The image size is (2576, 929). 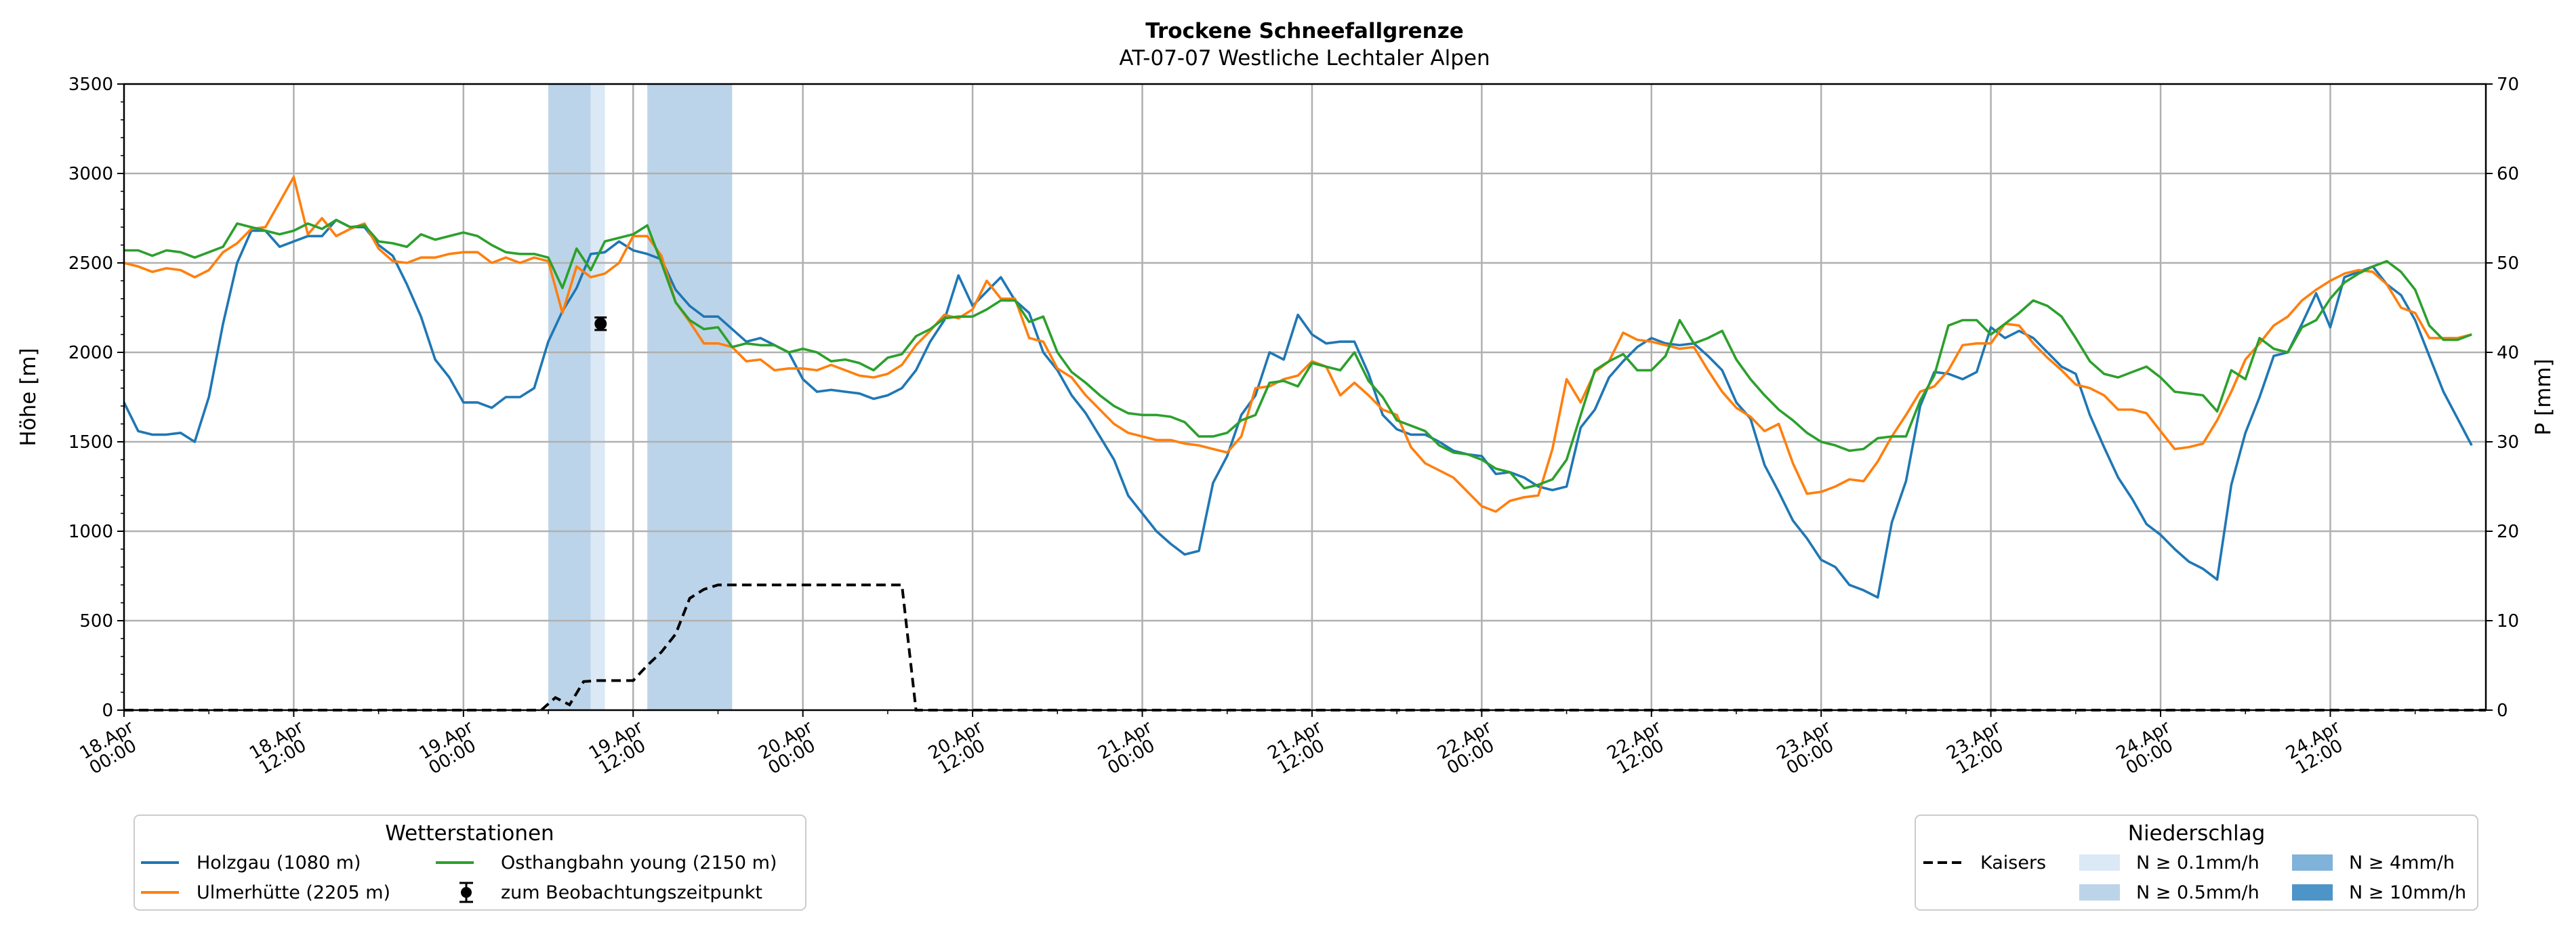 What do you see at coordinates (1305, 58) in the screenshot?
I see `chart-subtitle: AT-07-07 Westliche Lechtaler Alpen` at bounding box center [1305, 58].